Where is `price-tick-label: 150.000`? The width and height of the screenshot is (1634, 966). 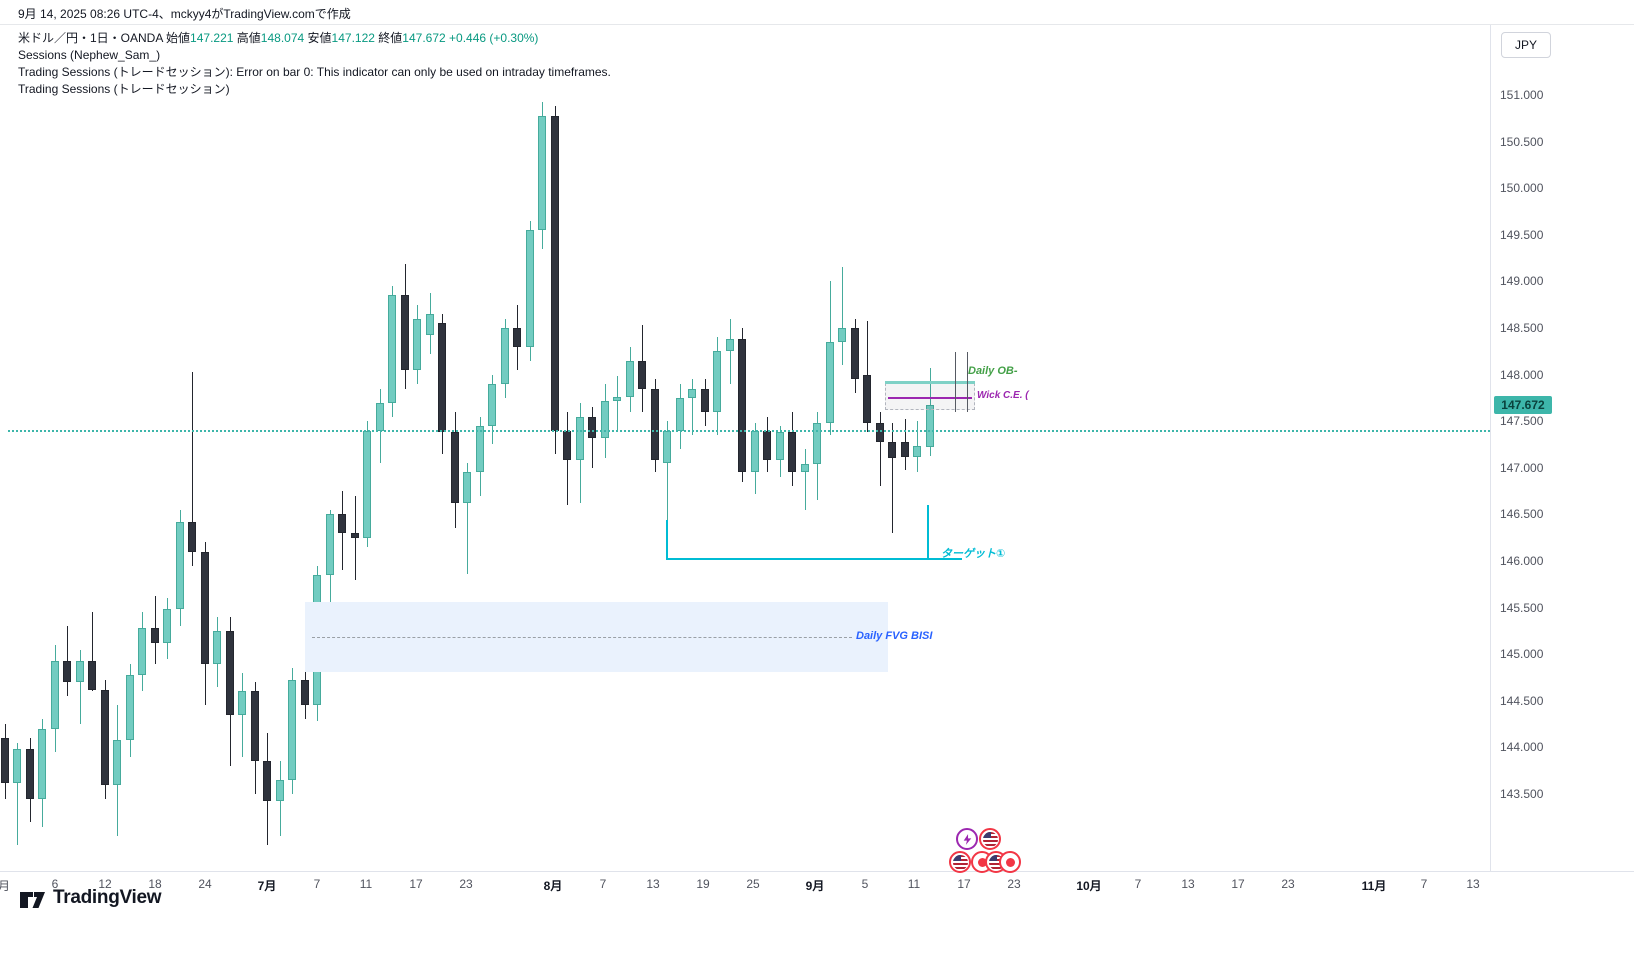 price-tick-label: 150.000 is located at coordinates (1522, 188).